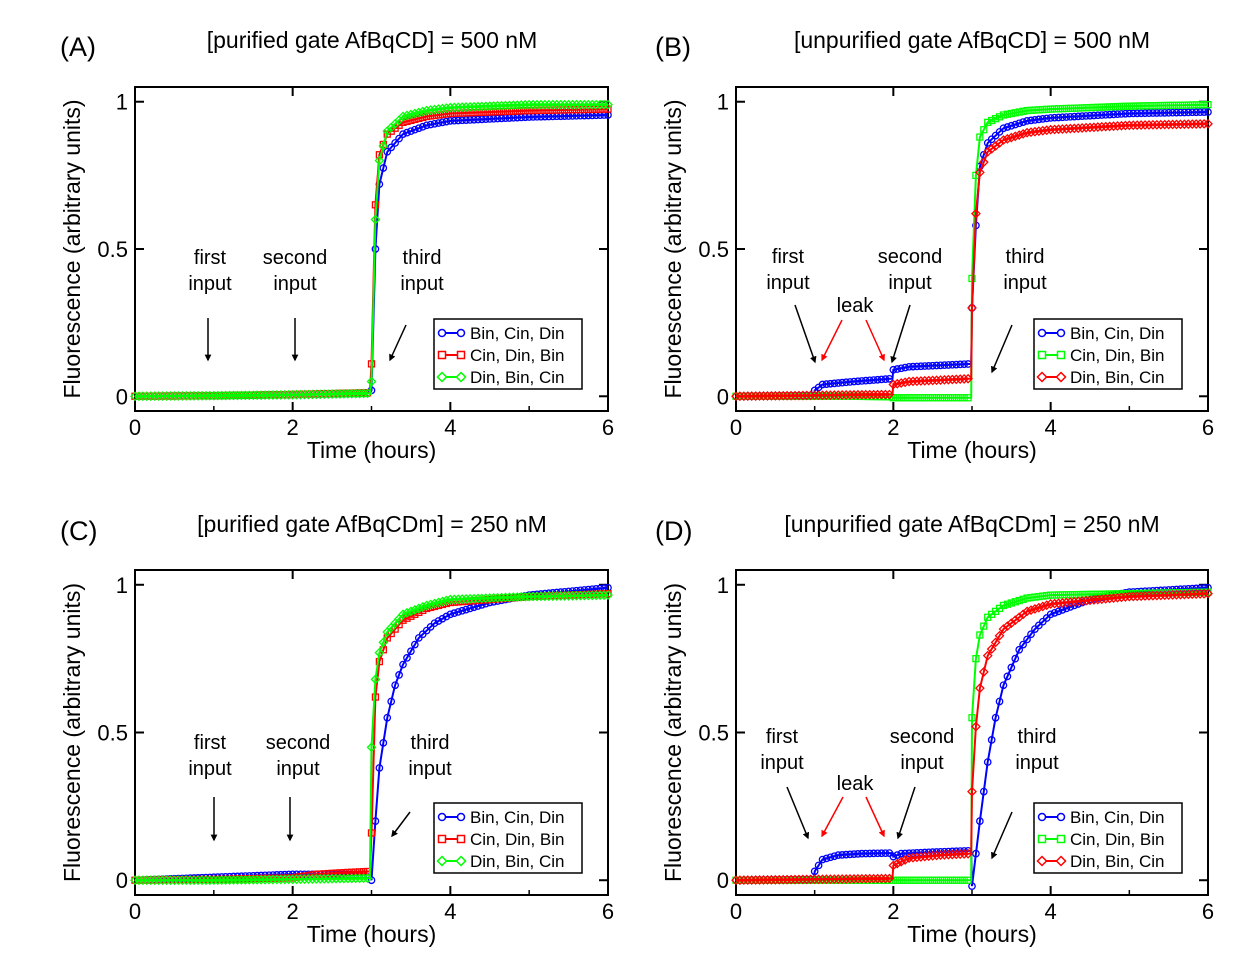  Describe the element at coordinates (1002, 349) in the screenshot. I see `third-input-arrow` at that location.